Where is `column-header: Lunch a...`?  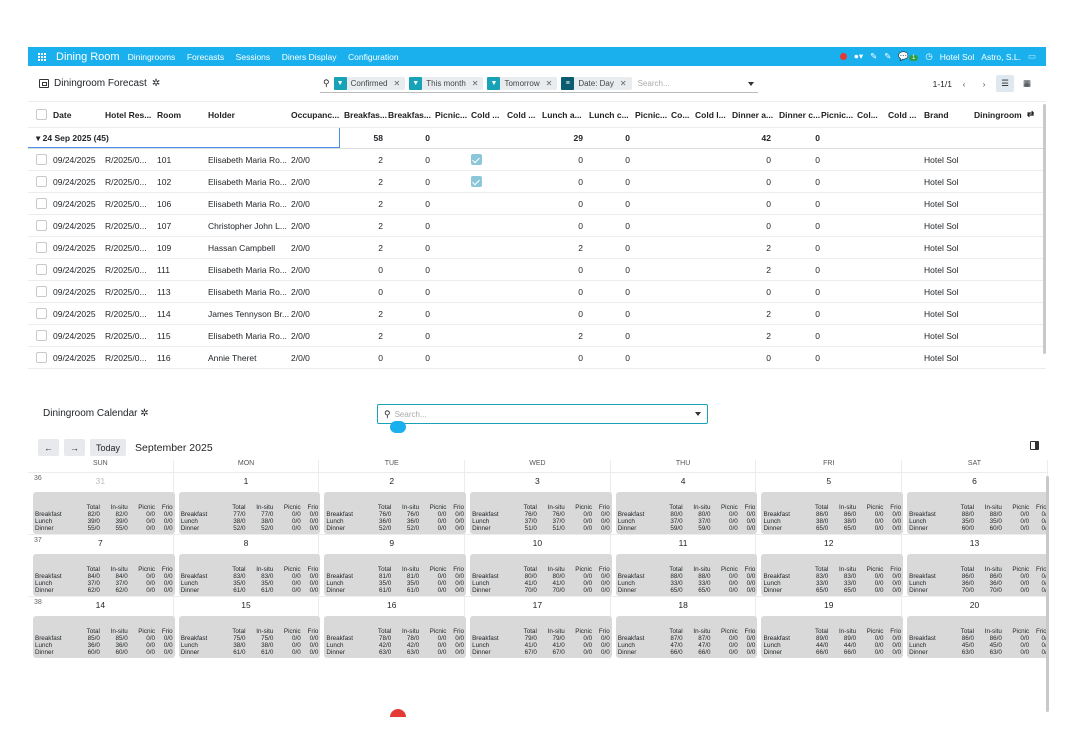
column-header: Lunch a... is located at coordinates (562, 114).